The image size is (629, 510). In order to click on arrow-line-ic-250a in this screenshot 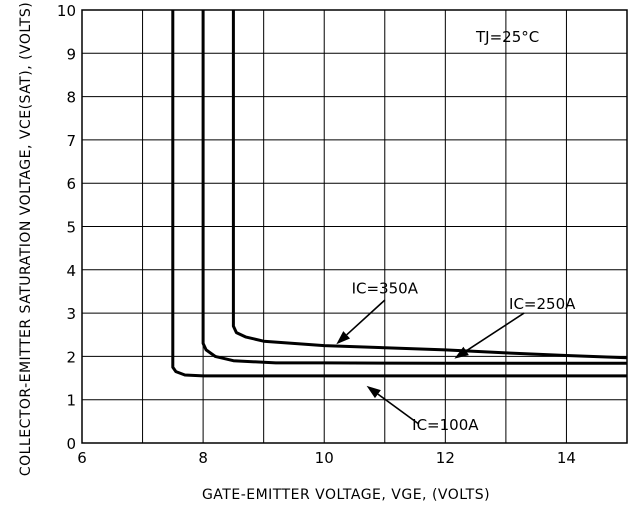, I will do `click(495, 332)`.